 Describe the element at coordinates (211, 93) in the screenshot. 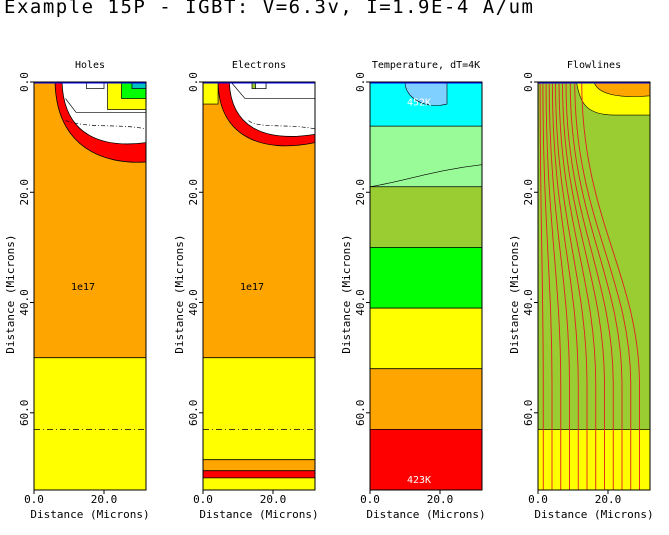

I see `yellow-region` at that location.